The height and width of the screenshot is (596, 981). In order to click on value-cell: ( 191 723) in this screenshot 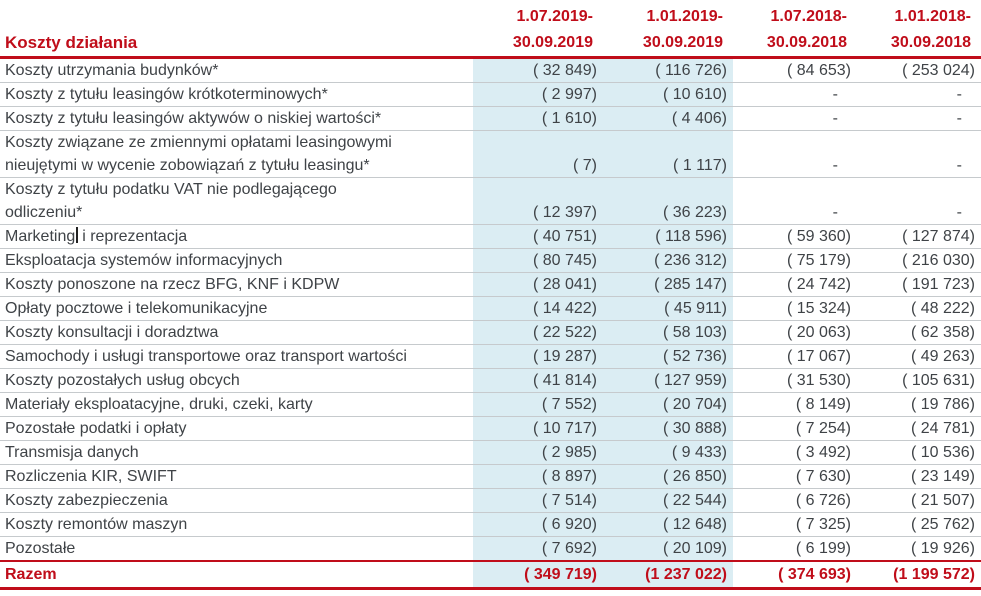, I will do `click(919, 284)`.